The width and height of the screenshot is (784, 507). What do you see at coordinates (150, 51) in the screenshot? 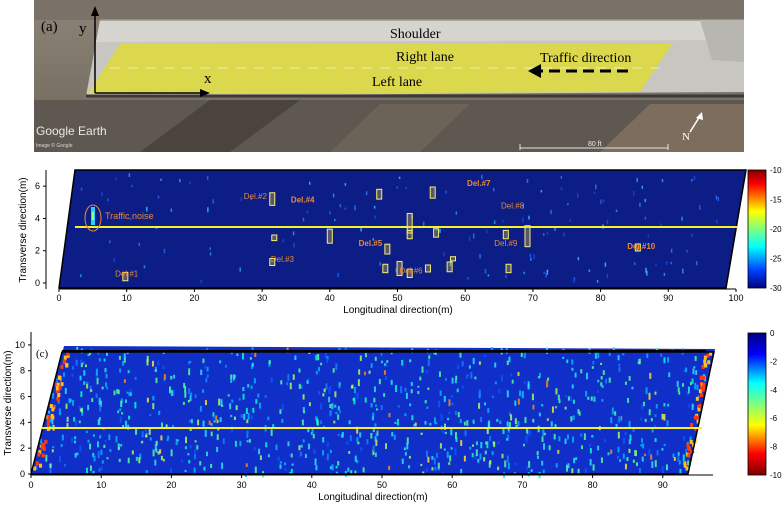
I see `photo-axes` at bounding box center [150, 51].